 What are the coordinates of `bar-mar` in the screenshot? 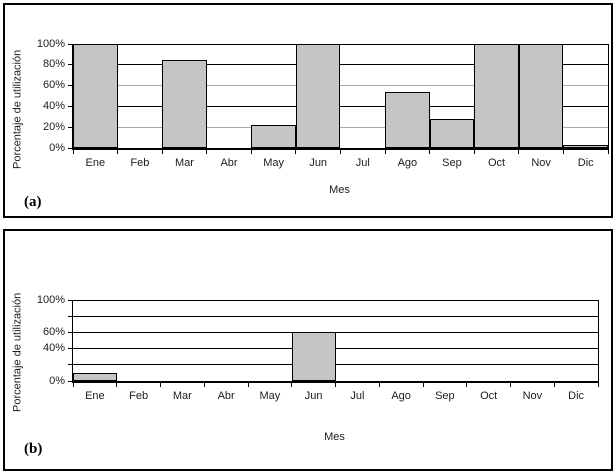 It's located at (184, 103).